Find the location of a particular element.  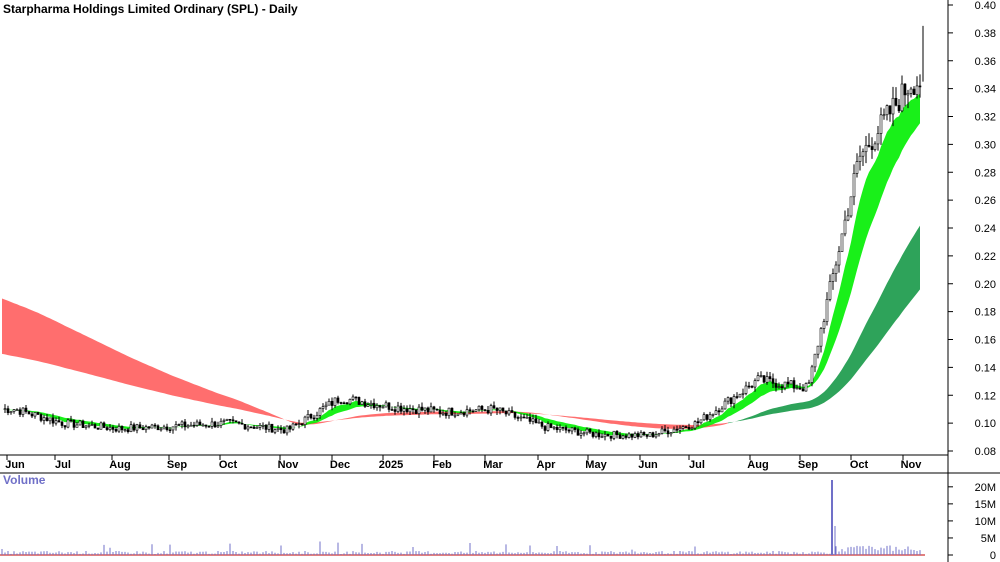

y-tick-label: 0.30 is located at coordinates (985, 145).